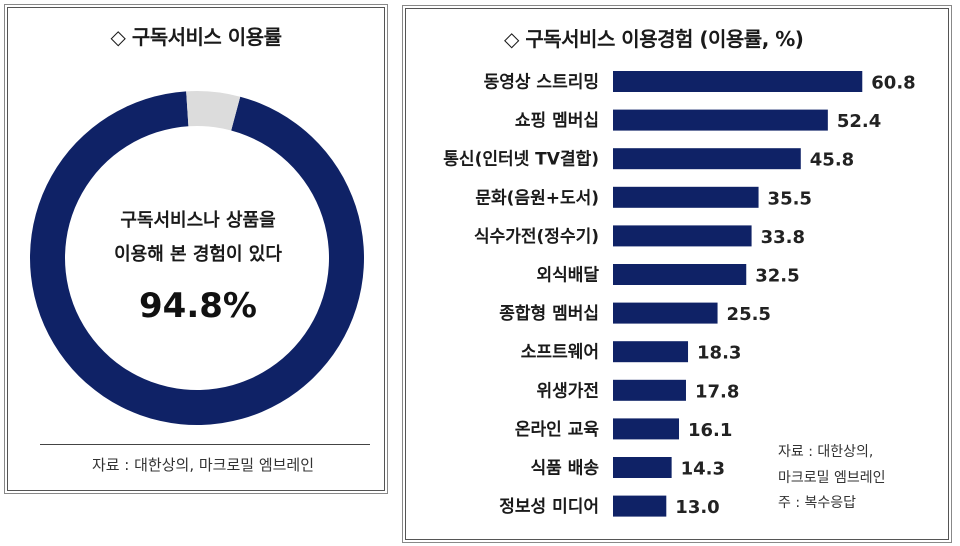 Image resolution: width=960 pixels, height=546 pixels. Describe the element at coordinates (549, 313) in the screenshot. I see `category-label: 종합형 멤버십` at that location.